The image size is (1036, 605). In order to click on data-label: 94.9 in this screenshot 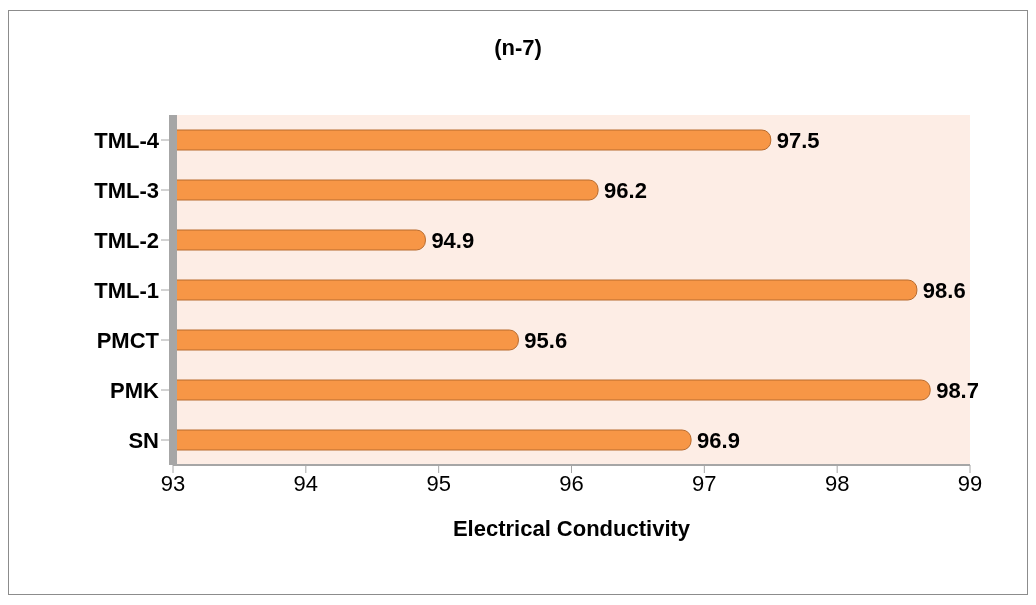, I will do `click(453, 240)`.